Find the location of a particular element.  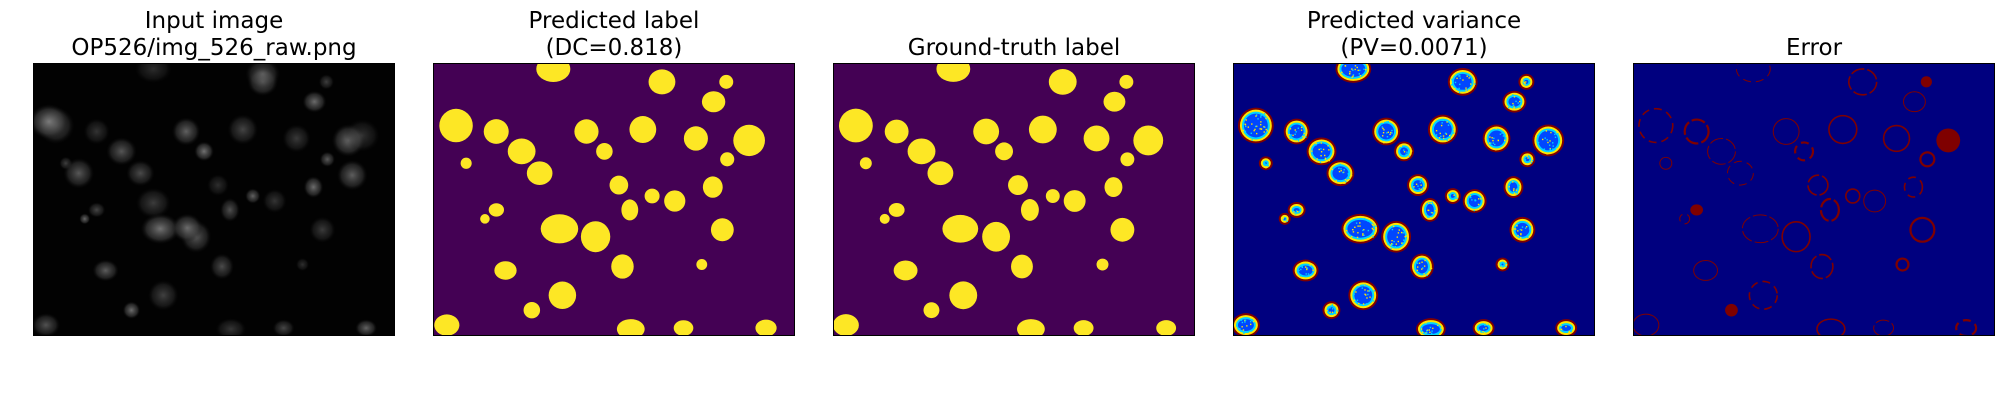

predicted-label-image is located at coordinates (614, 199).